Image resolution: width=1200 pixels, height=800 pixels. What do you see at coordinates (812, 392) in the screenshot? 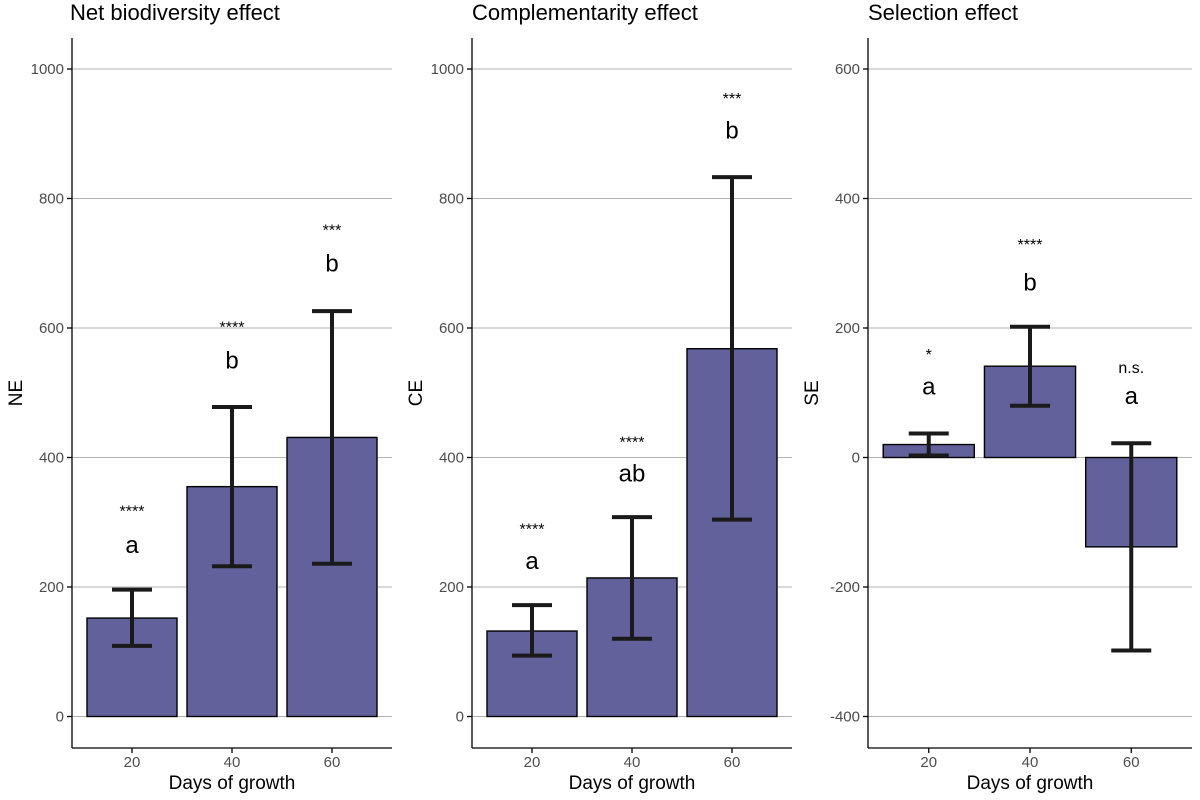
I see `y-axis-label: SE` at bounding box center [812, 392].